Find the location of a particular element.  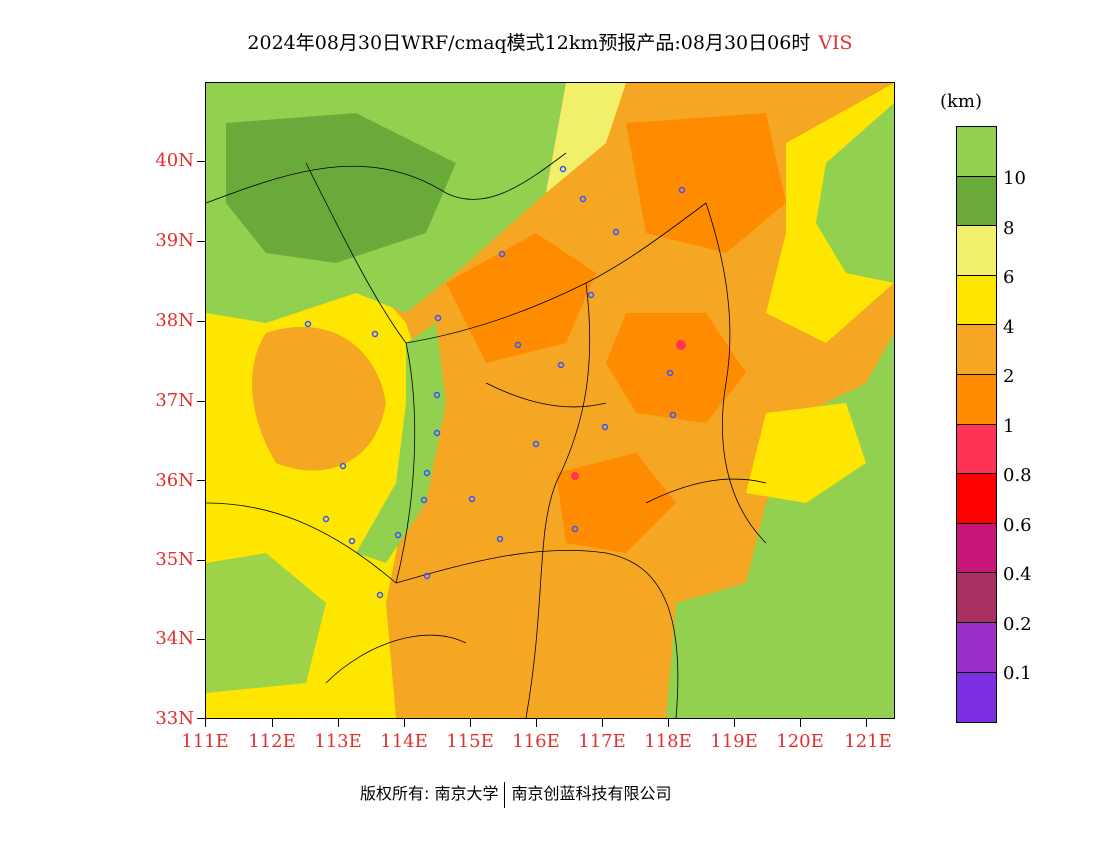

legend-label: 0.6 is located at coordinates (1017, 525).